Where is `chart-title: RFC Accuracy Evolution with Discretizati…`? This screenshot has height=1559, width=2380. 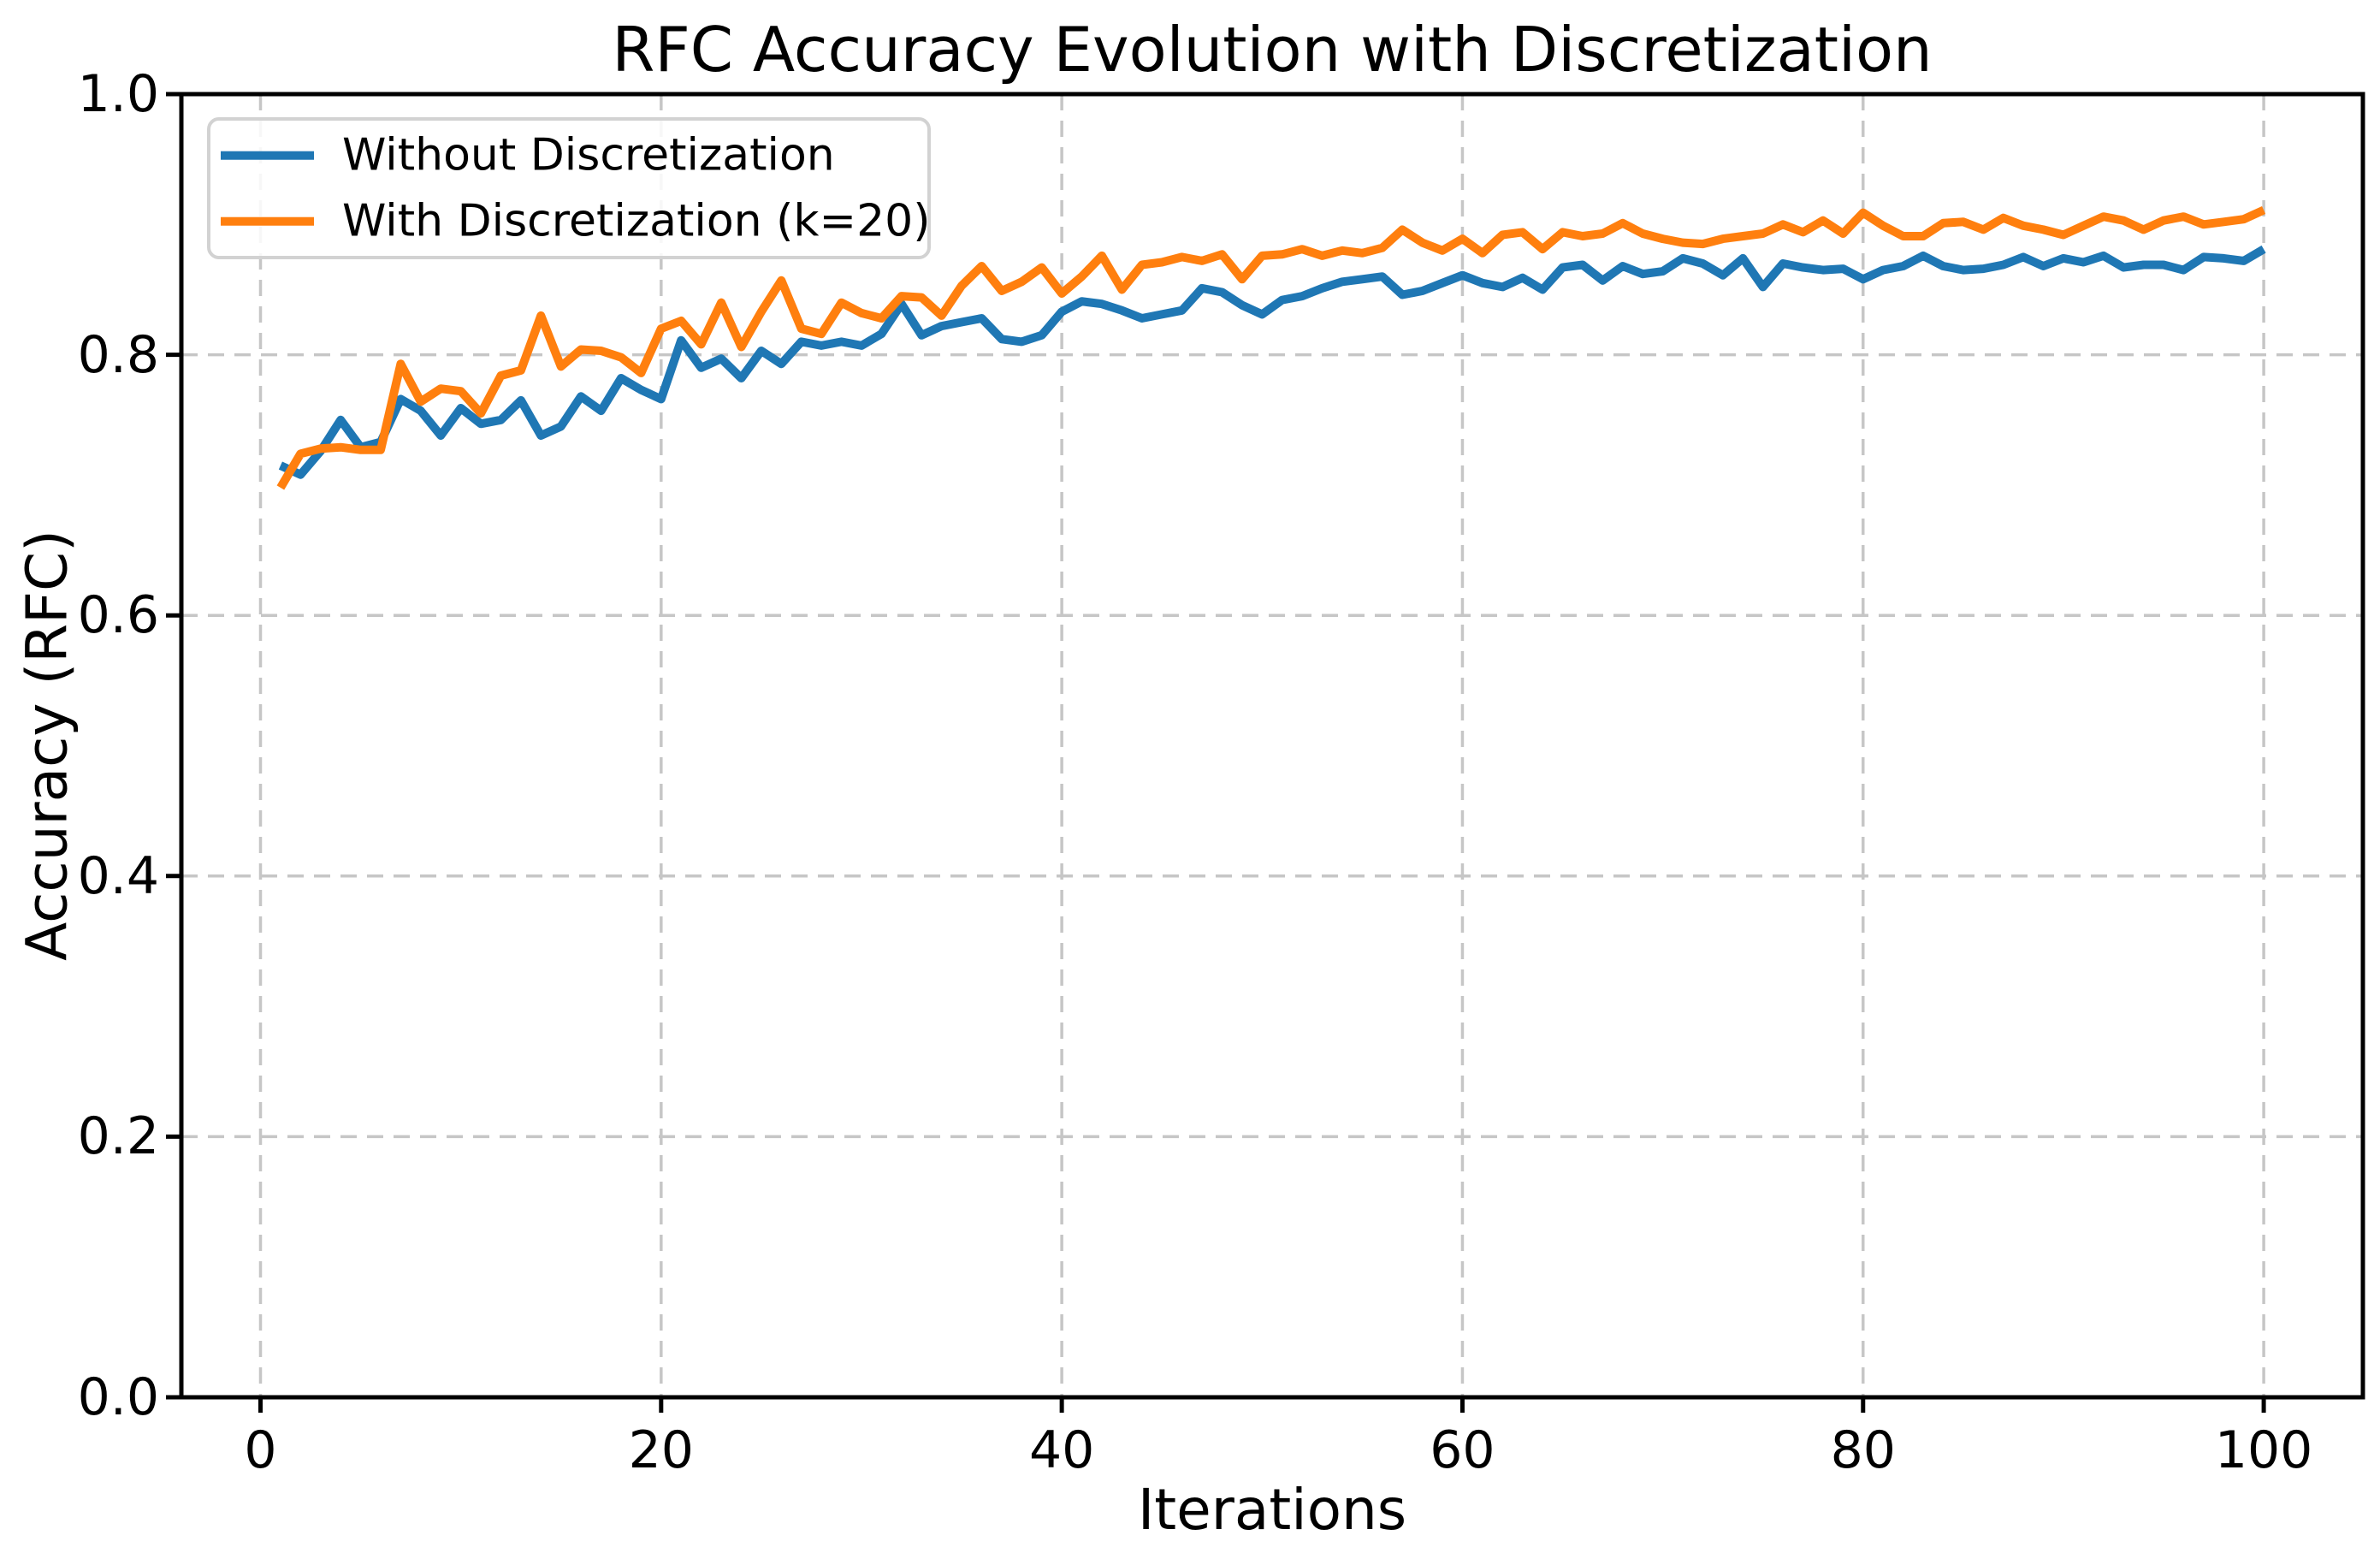 chart-title: RFC Accuracy Evolution with Discretizati… is located at coordinates (1272, 50).